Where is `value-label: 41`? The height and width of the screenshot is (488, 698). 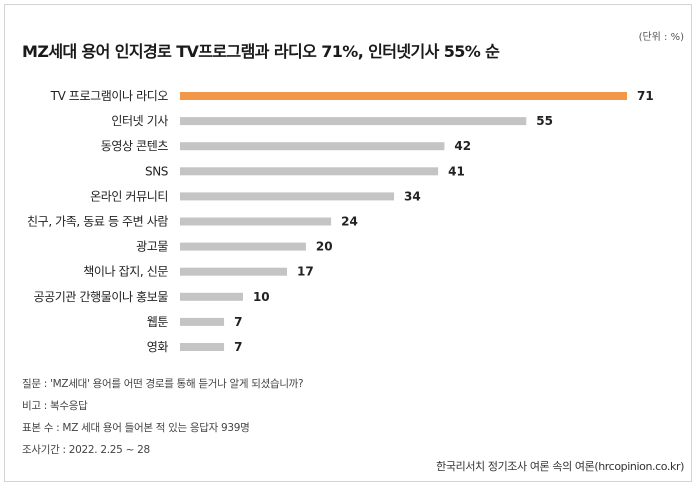 value-label: 41 is located at coordinates (456, 171).